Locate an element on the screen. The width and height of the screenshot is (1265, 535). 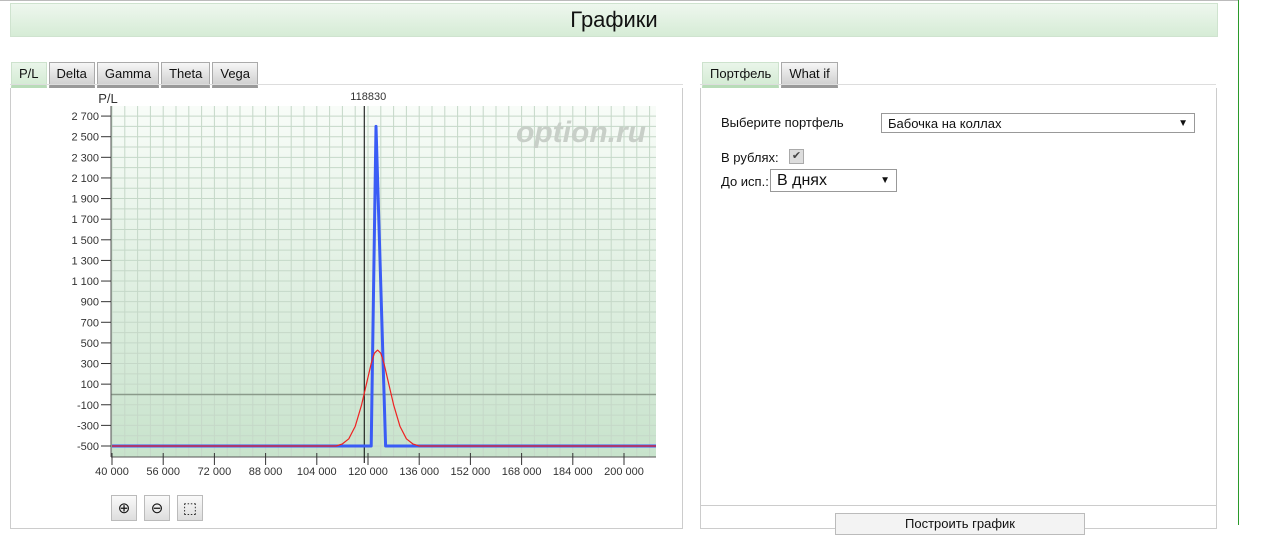
checkmark-icon: ✔ is located at coordinates (796, 156).